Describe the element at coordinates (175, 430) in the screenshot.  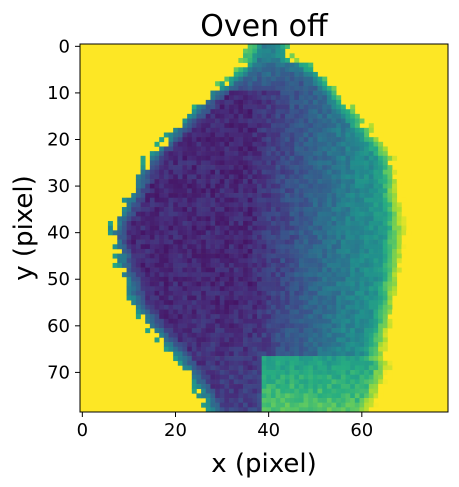
I see `x-tick-label: 20` at that location.